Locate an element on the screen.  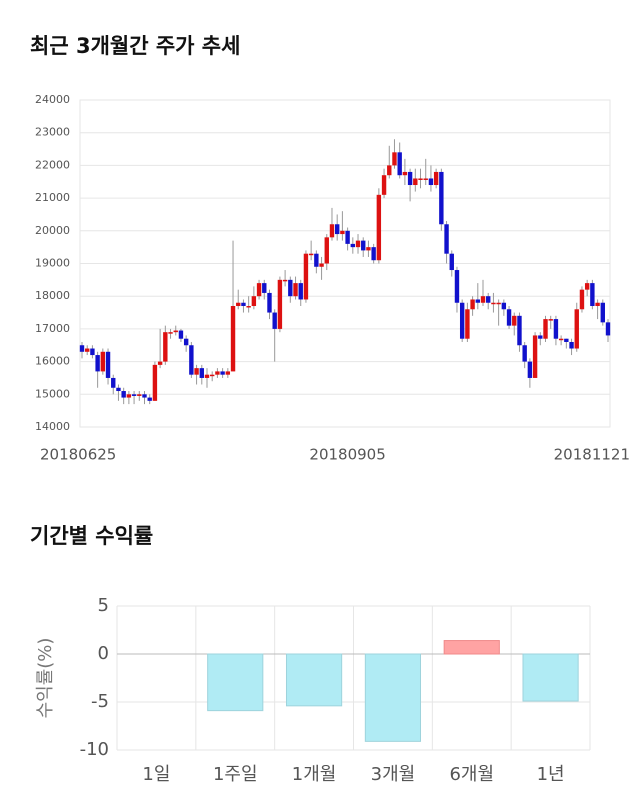
x-tick-label: 6개월 is located at coordinates (471, 774).